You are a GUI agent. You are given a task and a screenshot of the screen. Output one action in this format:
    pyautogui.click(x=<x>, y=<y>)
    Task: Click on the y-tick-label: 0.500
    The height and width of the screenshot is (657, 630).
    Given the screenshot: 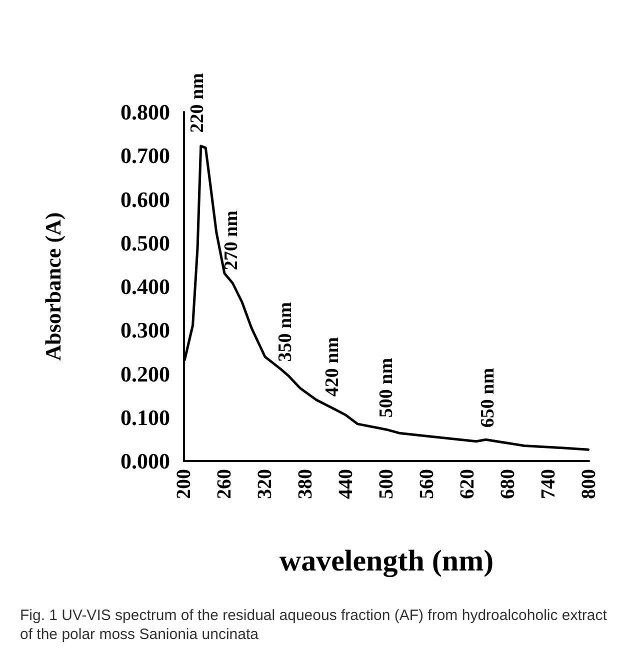 What is the action you would take?
    pyautogui.click(x=145, y=243)
    